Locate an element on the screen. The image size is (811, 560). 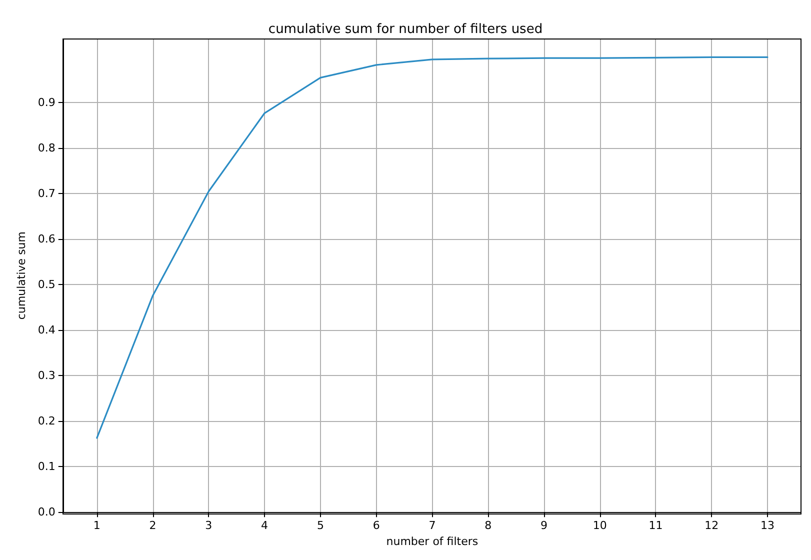
y-axis-title: cumulative sum is located at coordinates (21, 276).